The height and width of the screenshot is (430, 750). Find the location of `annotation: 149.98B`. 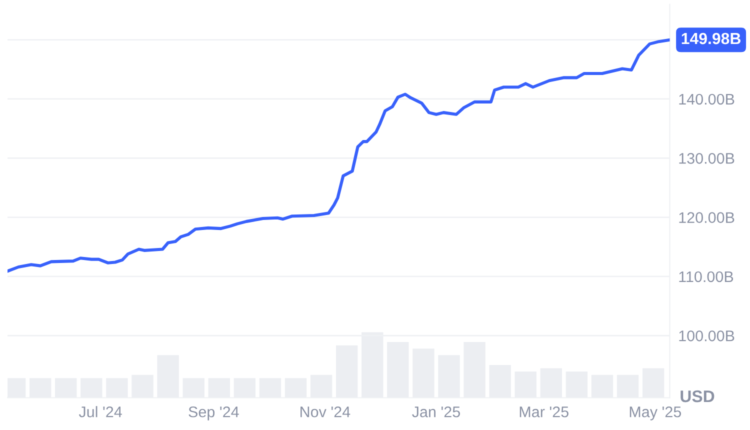

annotation: 149.98B is located at coordinates (711, 38).